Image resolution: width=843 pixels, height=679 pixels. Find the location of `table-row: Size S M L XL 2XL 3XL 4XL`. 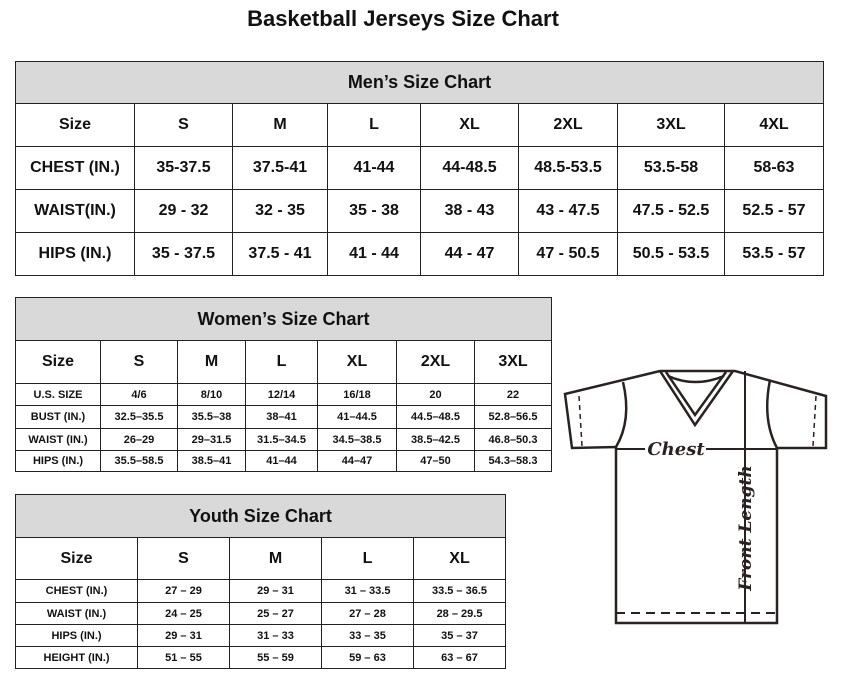

table-row: Size S M L XL 2XL 3XL 4XL is located at coordinates (419, 125).